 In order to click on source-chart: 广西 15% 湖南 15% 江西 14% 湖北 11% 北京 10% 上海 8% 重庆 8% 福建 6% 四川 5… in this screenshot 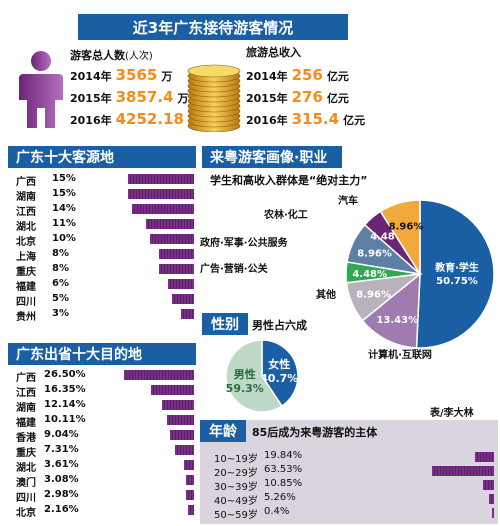, I will do `click(102, 248)`.